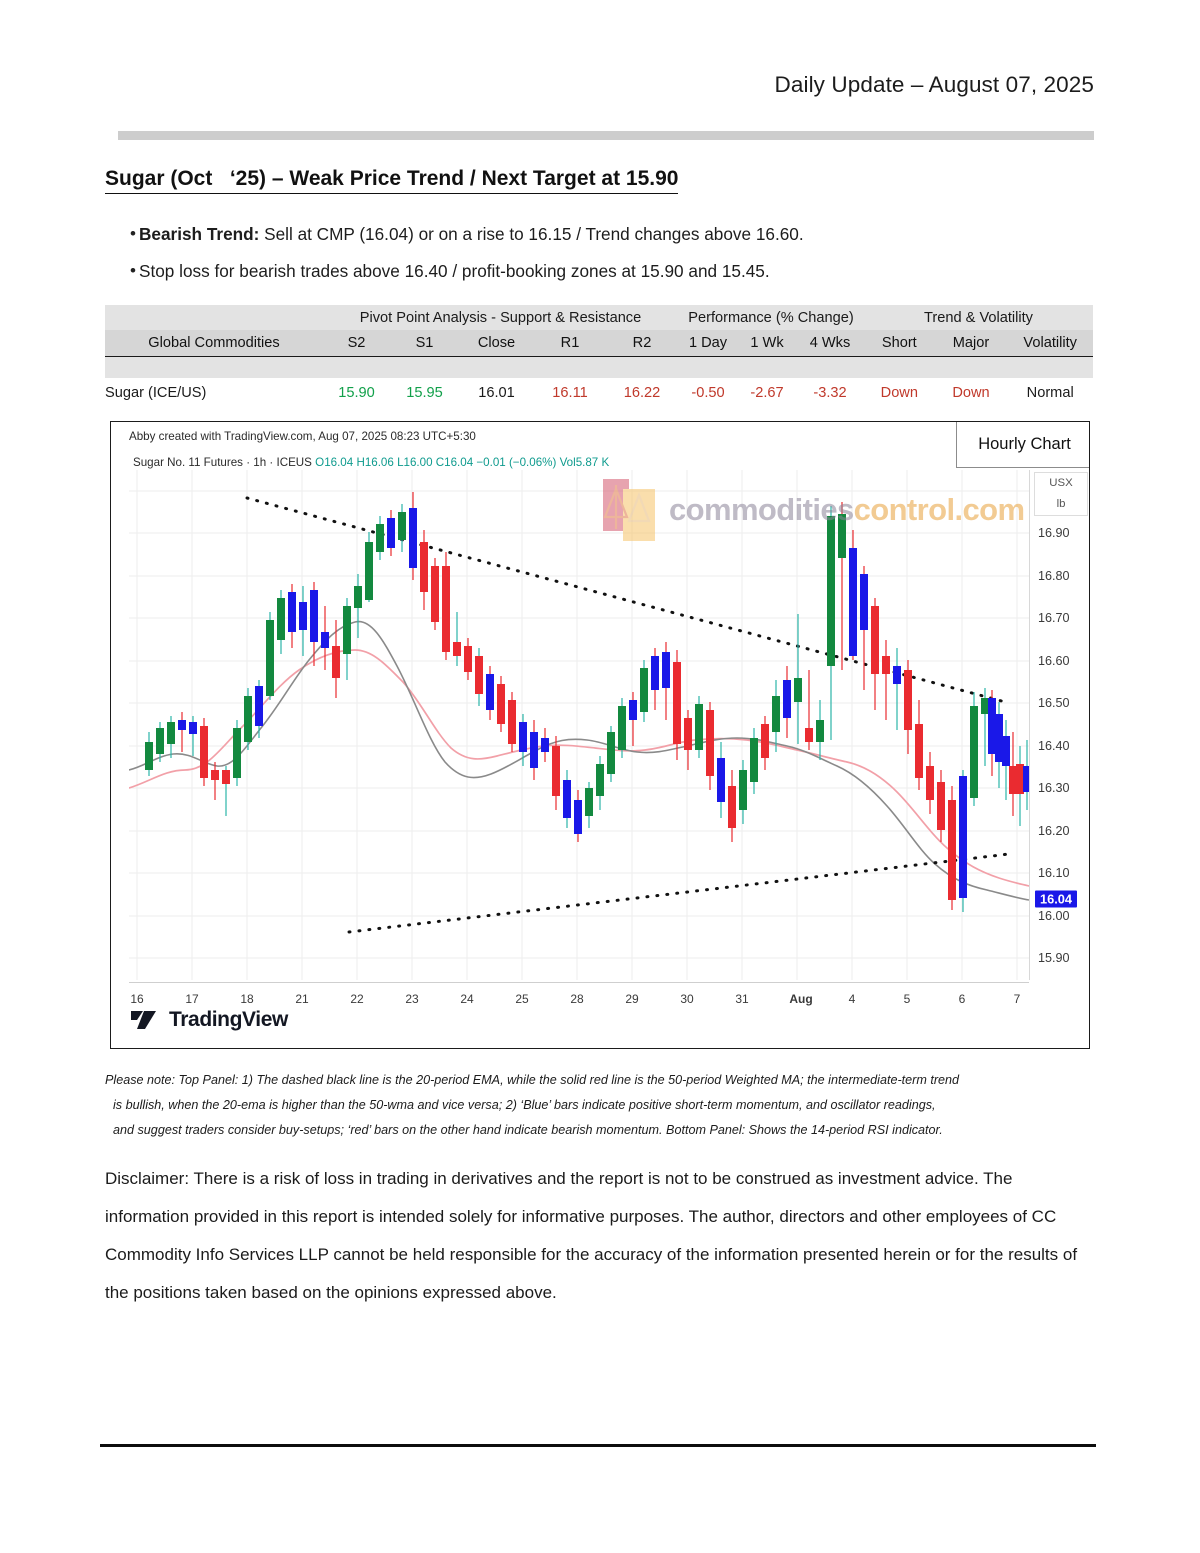 This screenshot has width=1200, height=1553. What do you see at coordinates (579, 760) in the screenshot?
I see `ema-20-line` at bounding box center [579, 760].